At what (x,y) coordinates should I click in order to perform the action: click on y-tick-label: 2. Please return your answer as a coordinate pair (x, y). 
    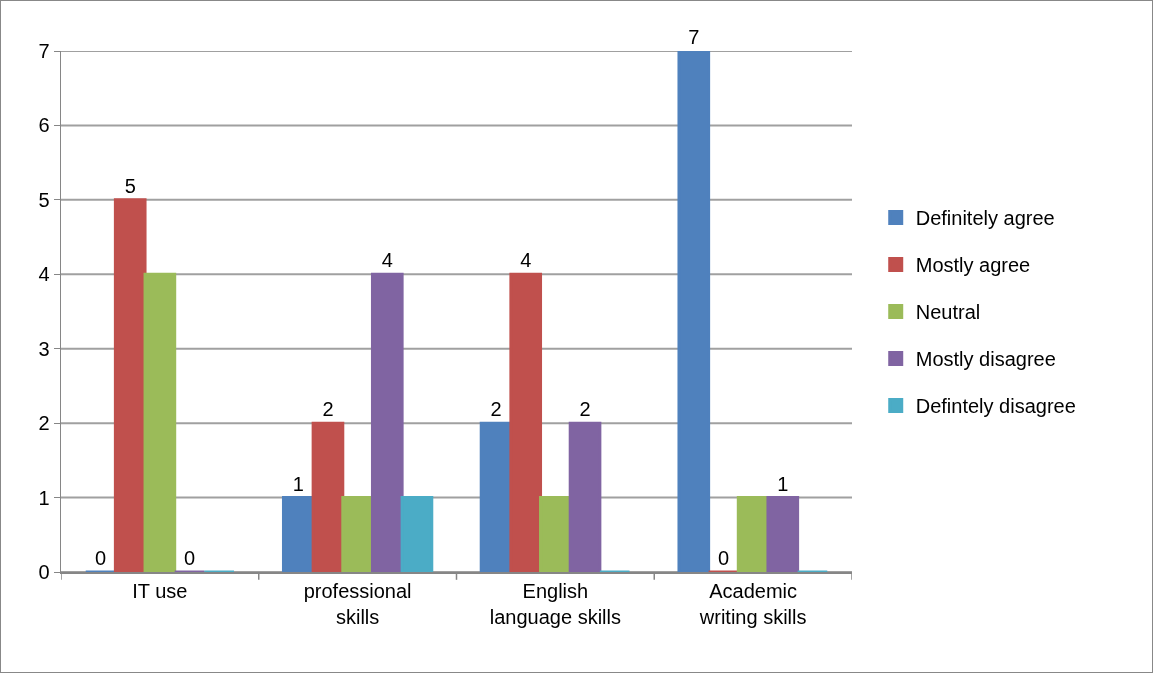
    Looking at the image, I should click on (44, 423).